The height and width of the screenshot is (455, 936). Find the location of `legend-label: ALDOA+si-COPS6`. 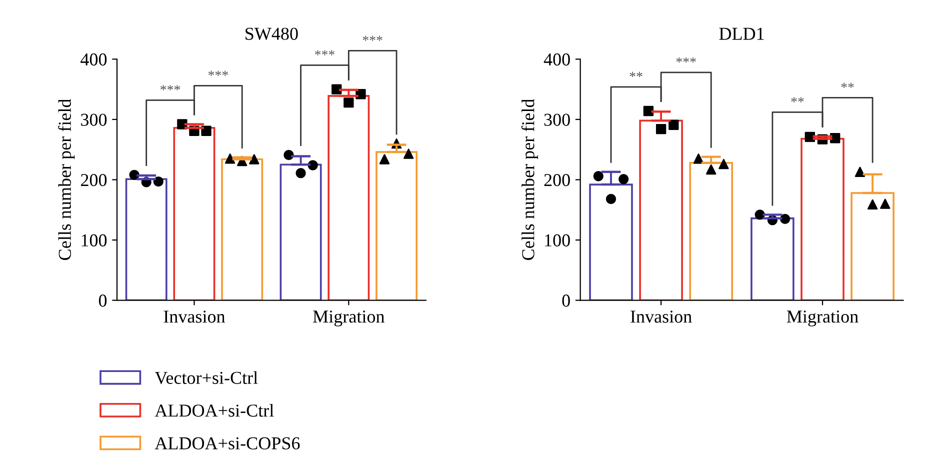

legend-label: ALDOA+si-COPS6 is located at coordinates (227, 443).